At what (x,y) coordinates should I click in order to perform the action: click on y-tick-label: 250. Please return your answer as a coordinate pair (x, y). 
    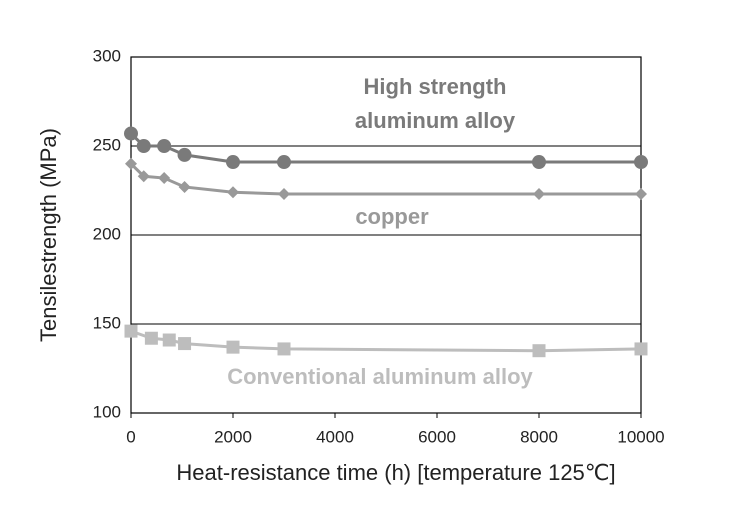
    Looking at the image, I should click on (107, 144).